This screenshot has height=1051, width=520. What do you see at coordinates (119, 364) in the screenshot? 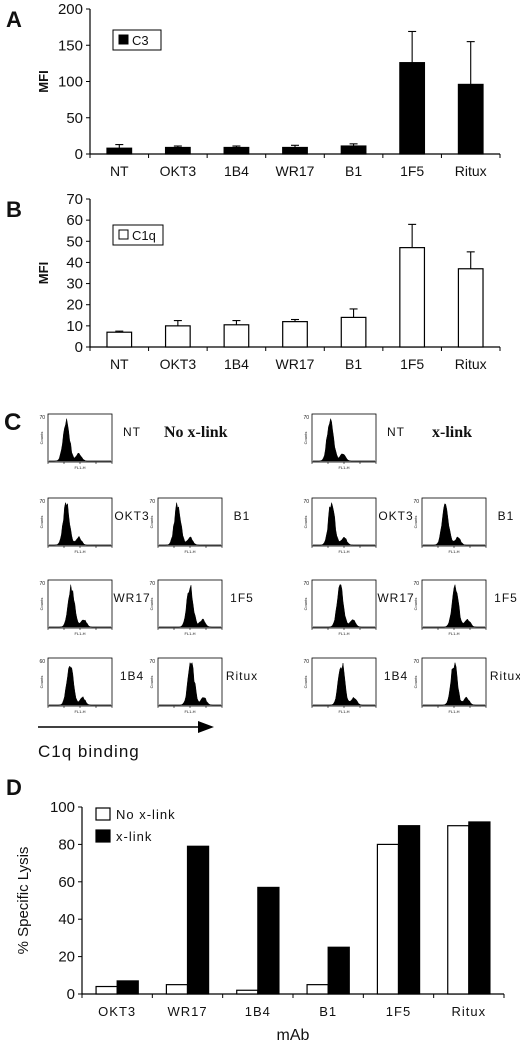
I see `x-tick-label: NT` at bounding box center [119, 364].